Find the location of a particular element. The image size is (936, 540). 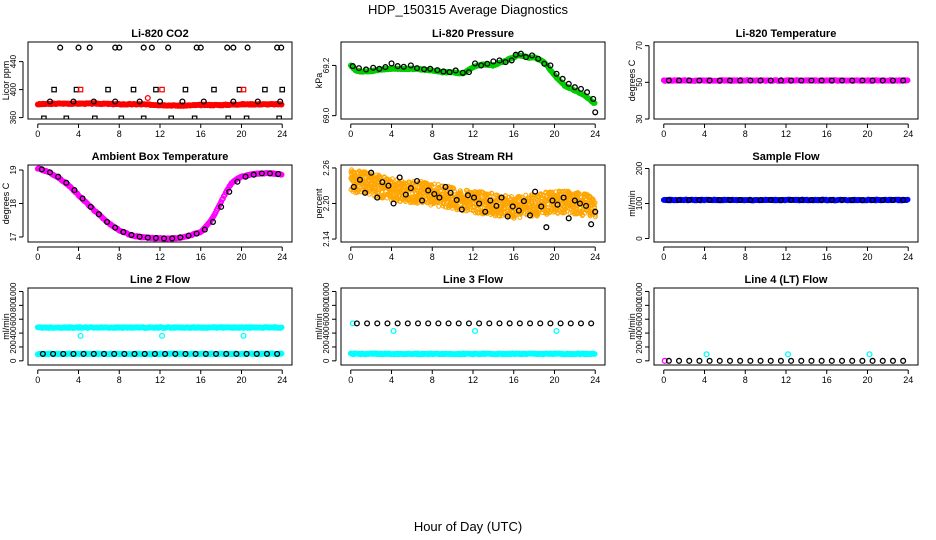

chart-title: Li-820 Temperature is located at coordinates (786, 34).